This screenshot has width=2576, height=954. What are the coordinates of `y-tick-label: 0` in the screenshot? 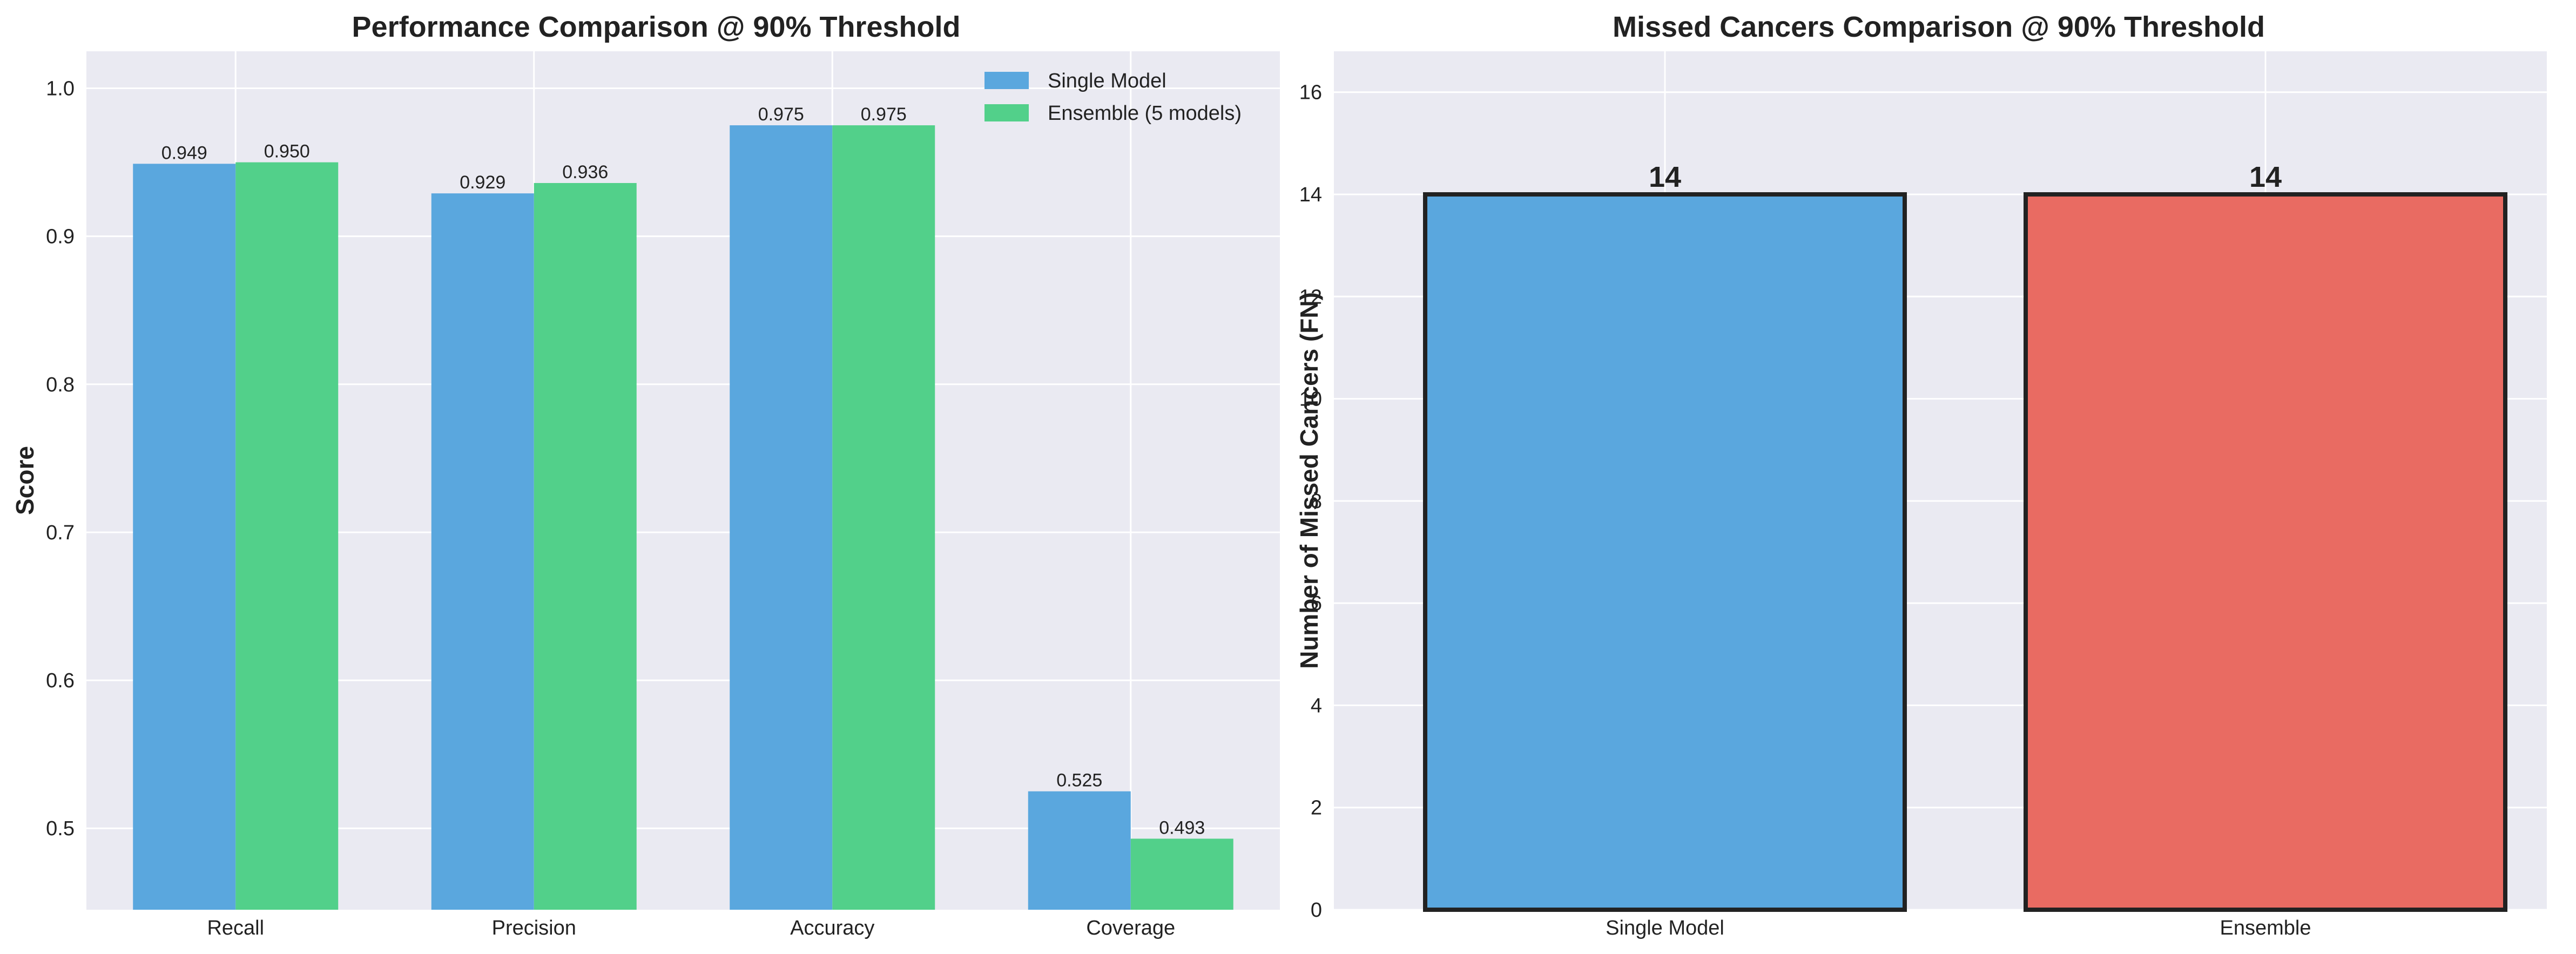 It's located at (1316, 910).